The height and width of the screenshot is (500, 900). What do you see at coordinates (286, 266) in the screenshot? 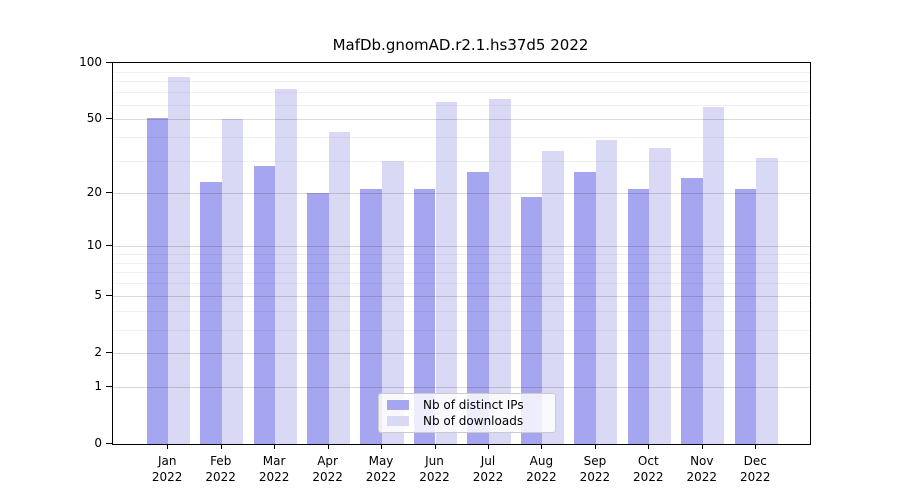
I see `bar-mar-downloads` at bounding box center [286, 266].